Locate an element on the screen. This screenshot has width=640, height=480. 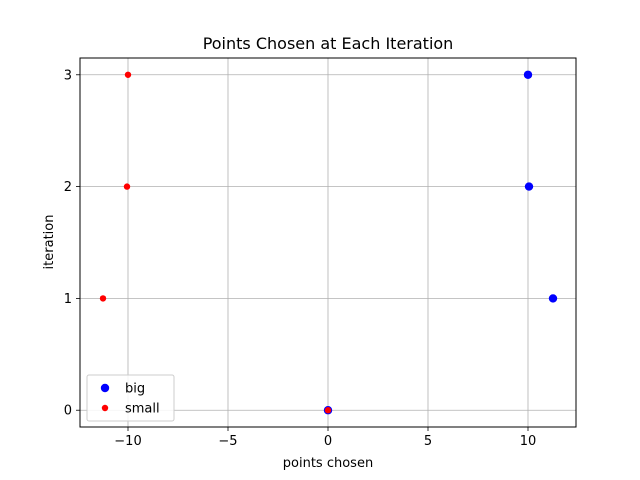
y-tick-label: 2 is located at coordinates (68, 187).